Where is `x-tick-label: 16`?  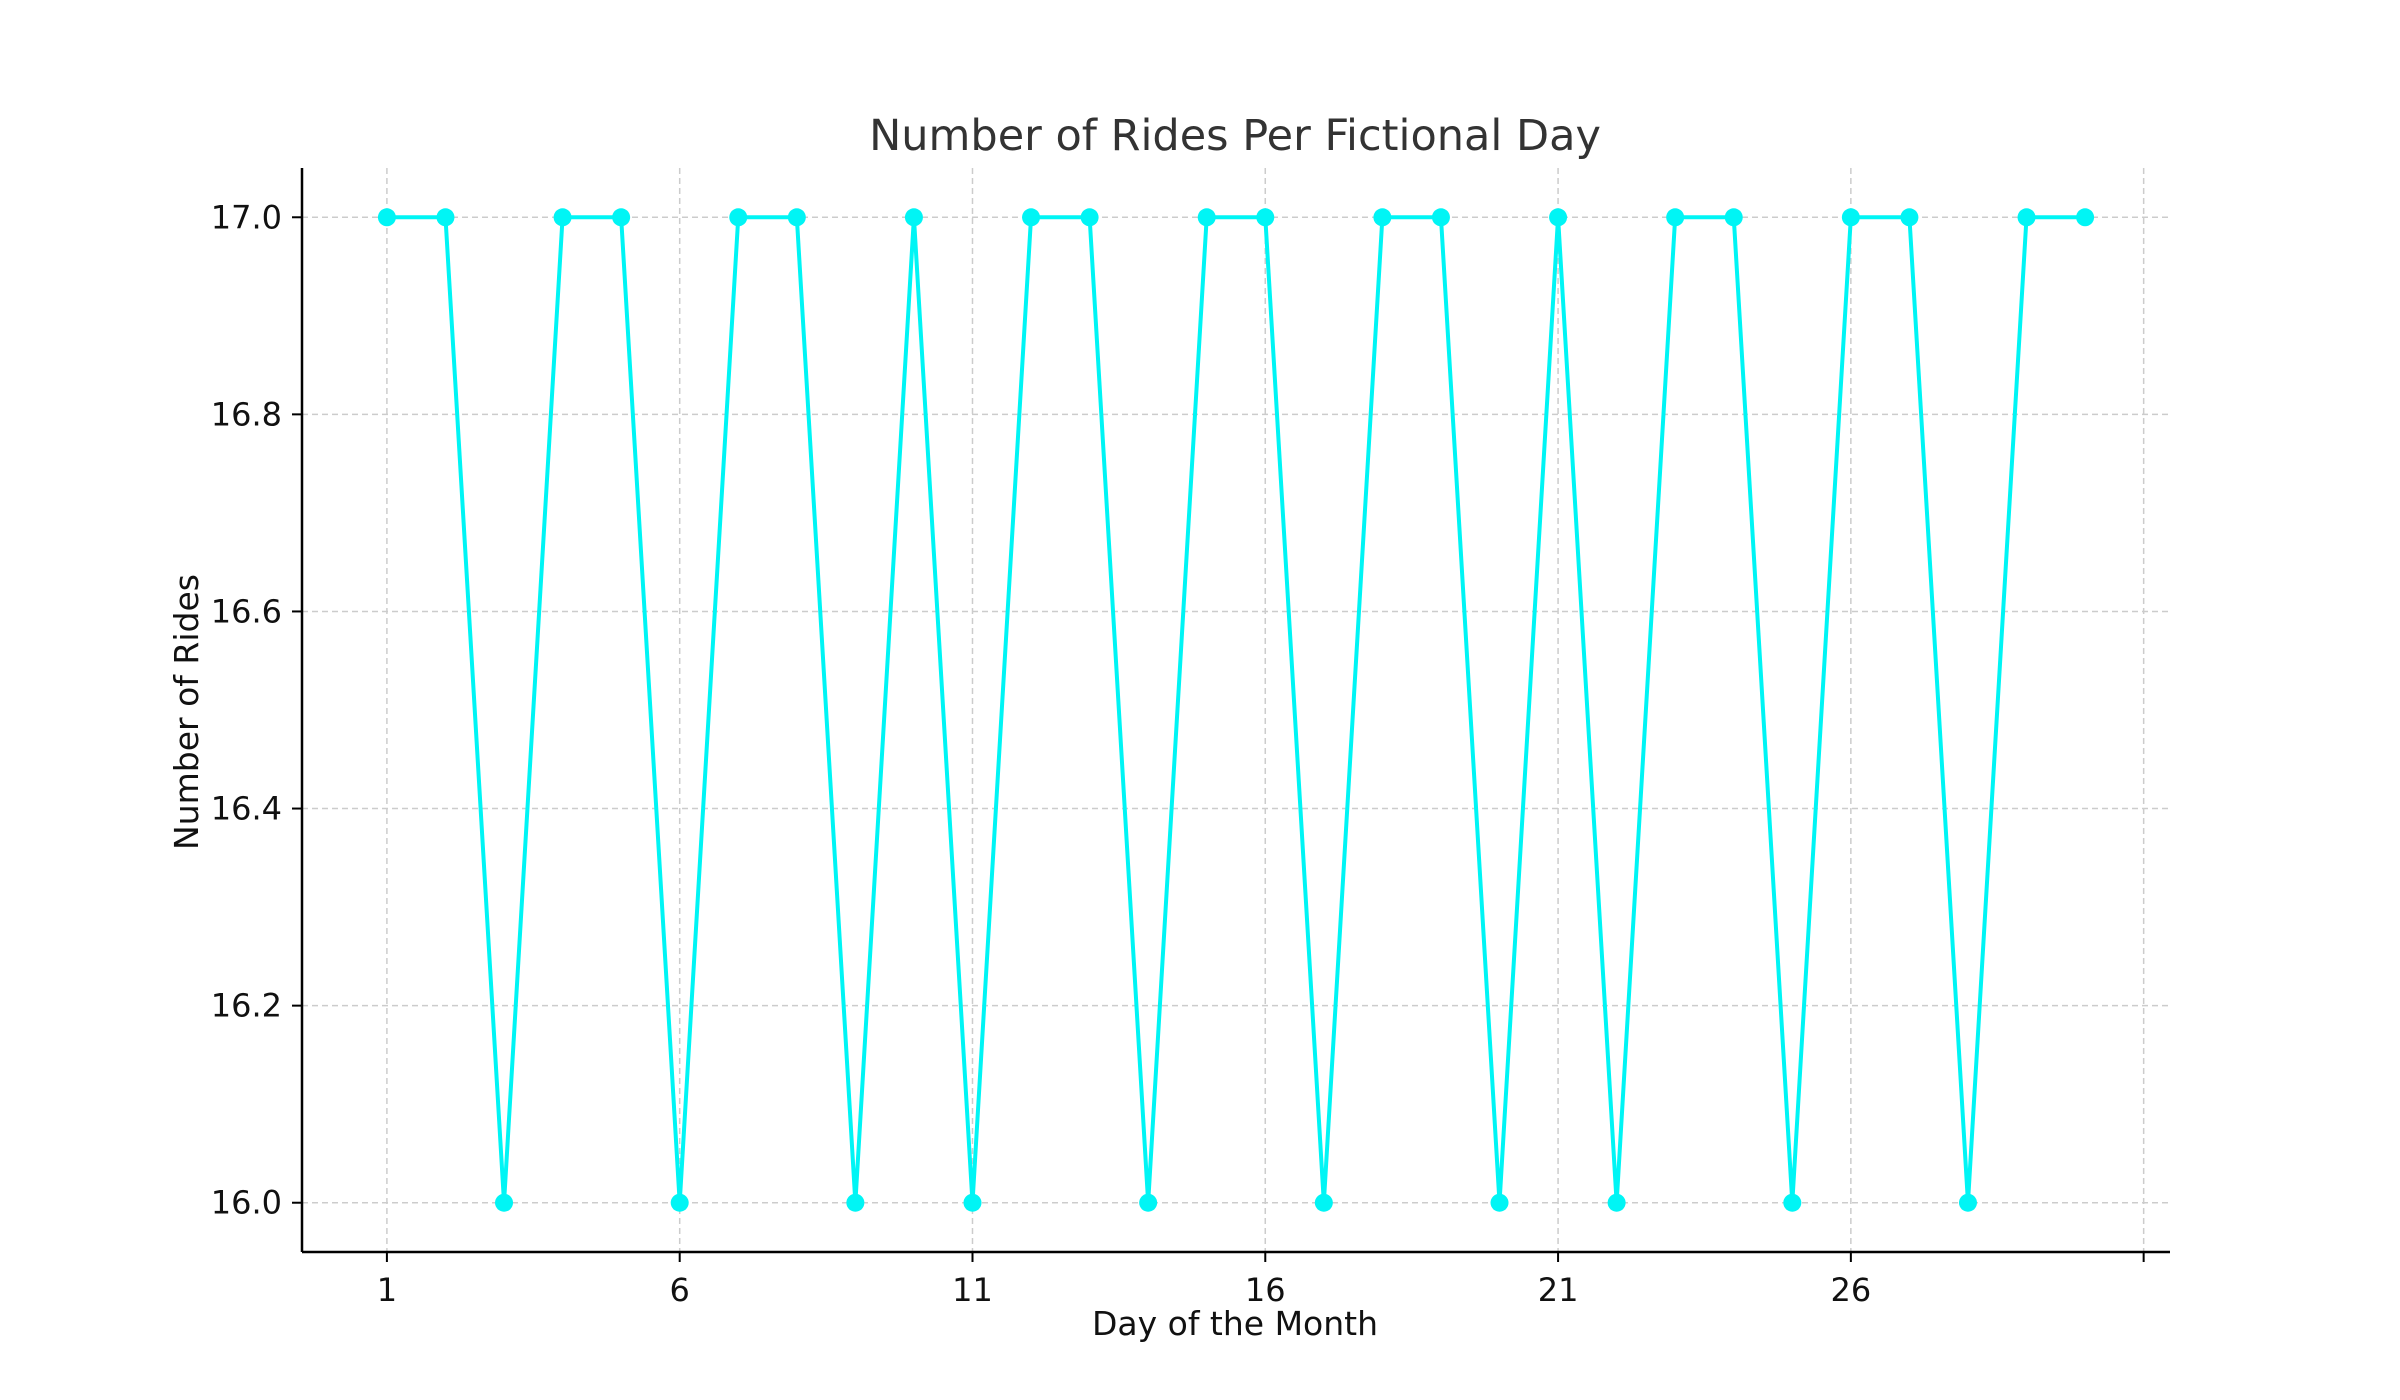
x-tick-label: 16 is located at coordinates (1265, 1290).